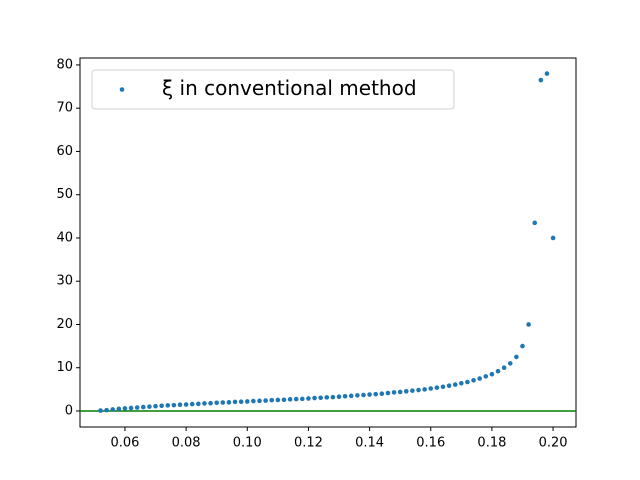 The image size is (640, 480). Describe the element at coordinates (553, 443) in the screenshot. I see `x-tick-label: 0.20` at that location.